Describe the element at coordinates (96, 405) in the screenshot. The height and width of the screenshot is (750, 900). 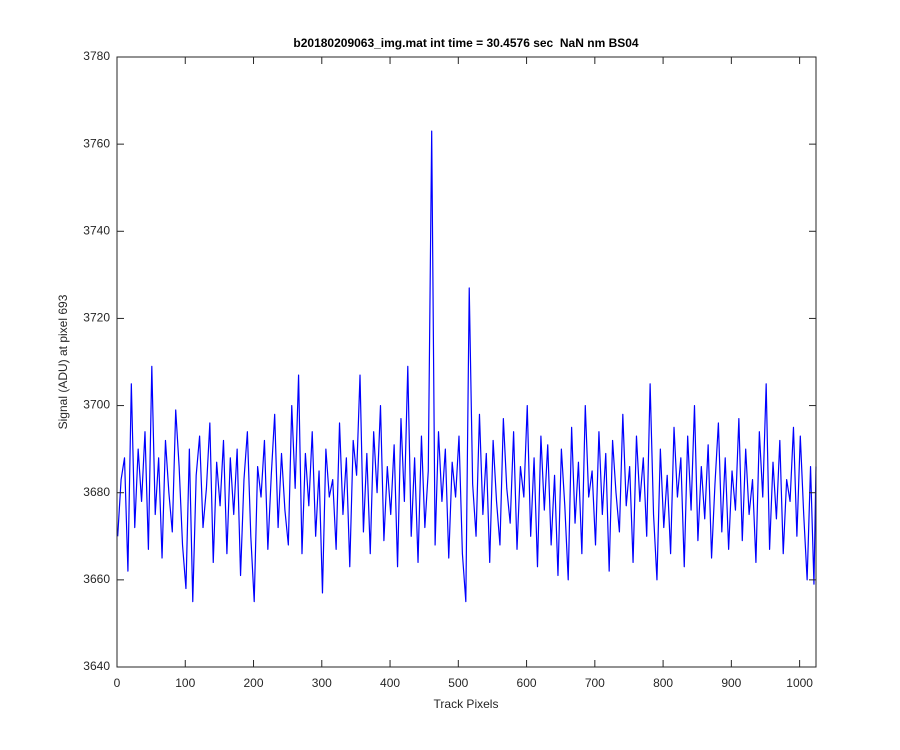
I see `y-tick-label: 3700` at that location.